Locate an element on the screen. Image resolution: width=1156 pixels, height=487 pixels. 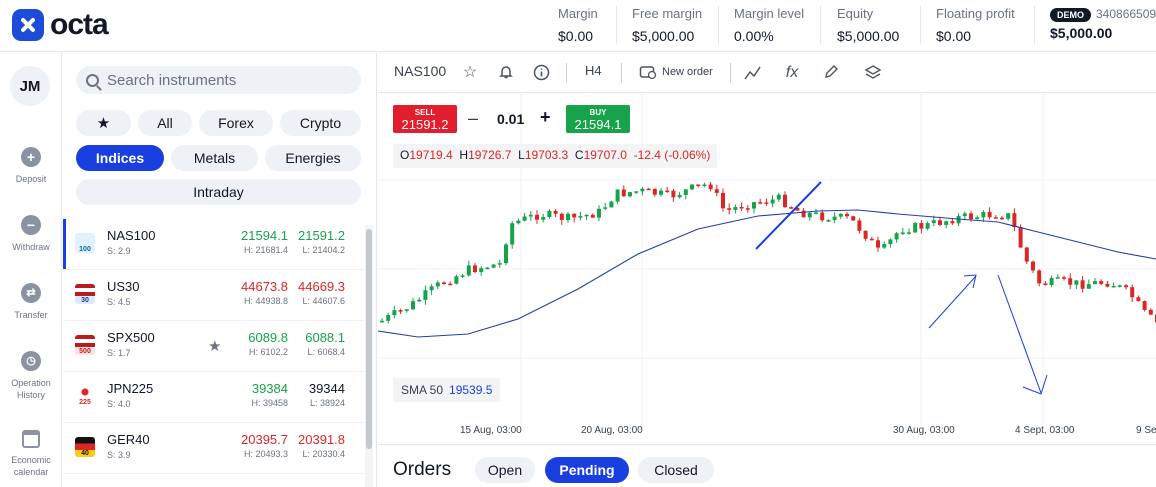
rail-withdraw: − Withdraw is located at coordinates (31, 234).